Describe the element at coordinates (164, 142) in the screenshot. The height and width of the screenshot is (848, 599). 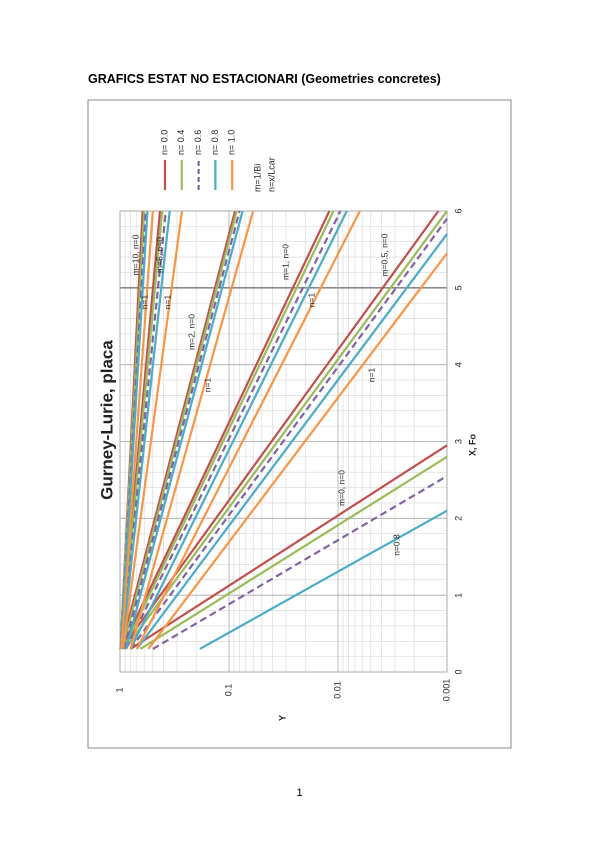
I see `legend-label: n= 0.0` at that location.